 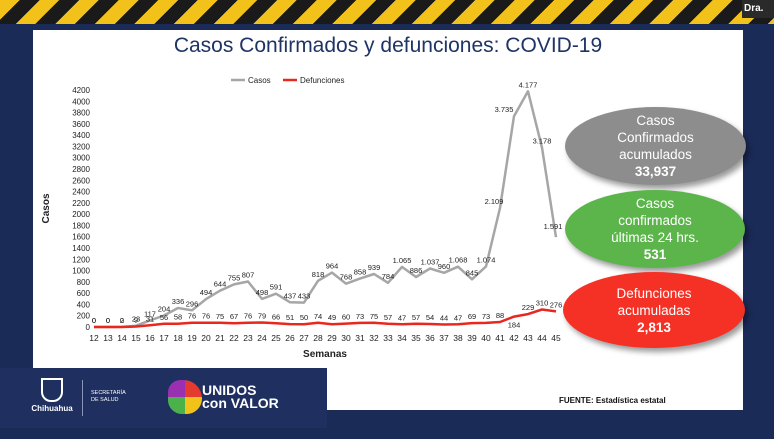 What do you see at coordinates (655, 146) in the screenshot?
I see `confirmed-cumulative-oval: Casos Confirmados acumulados 33,937` at bounding box center [655, 146].